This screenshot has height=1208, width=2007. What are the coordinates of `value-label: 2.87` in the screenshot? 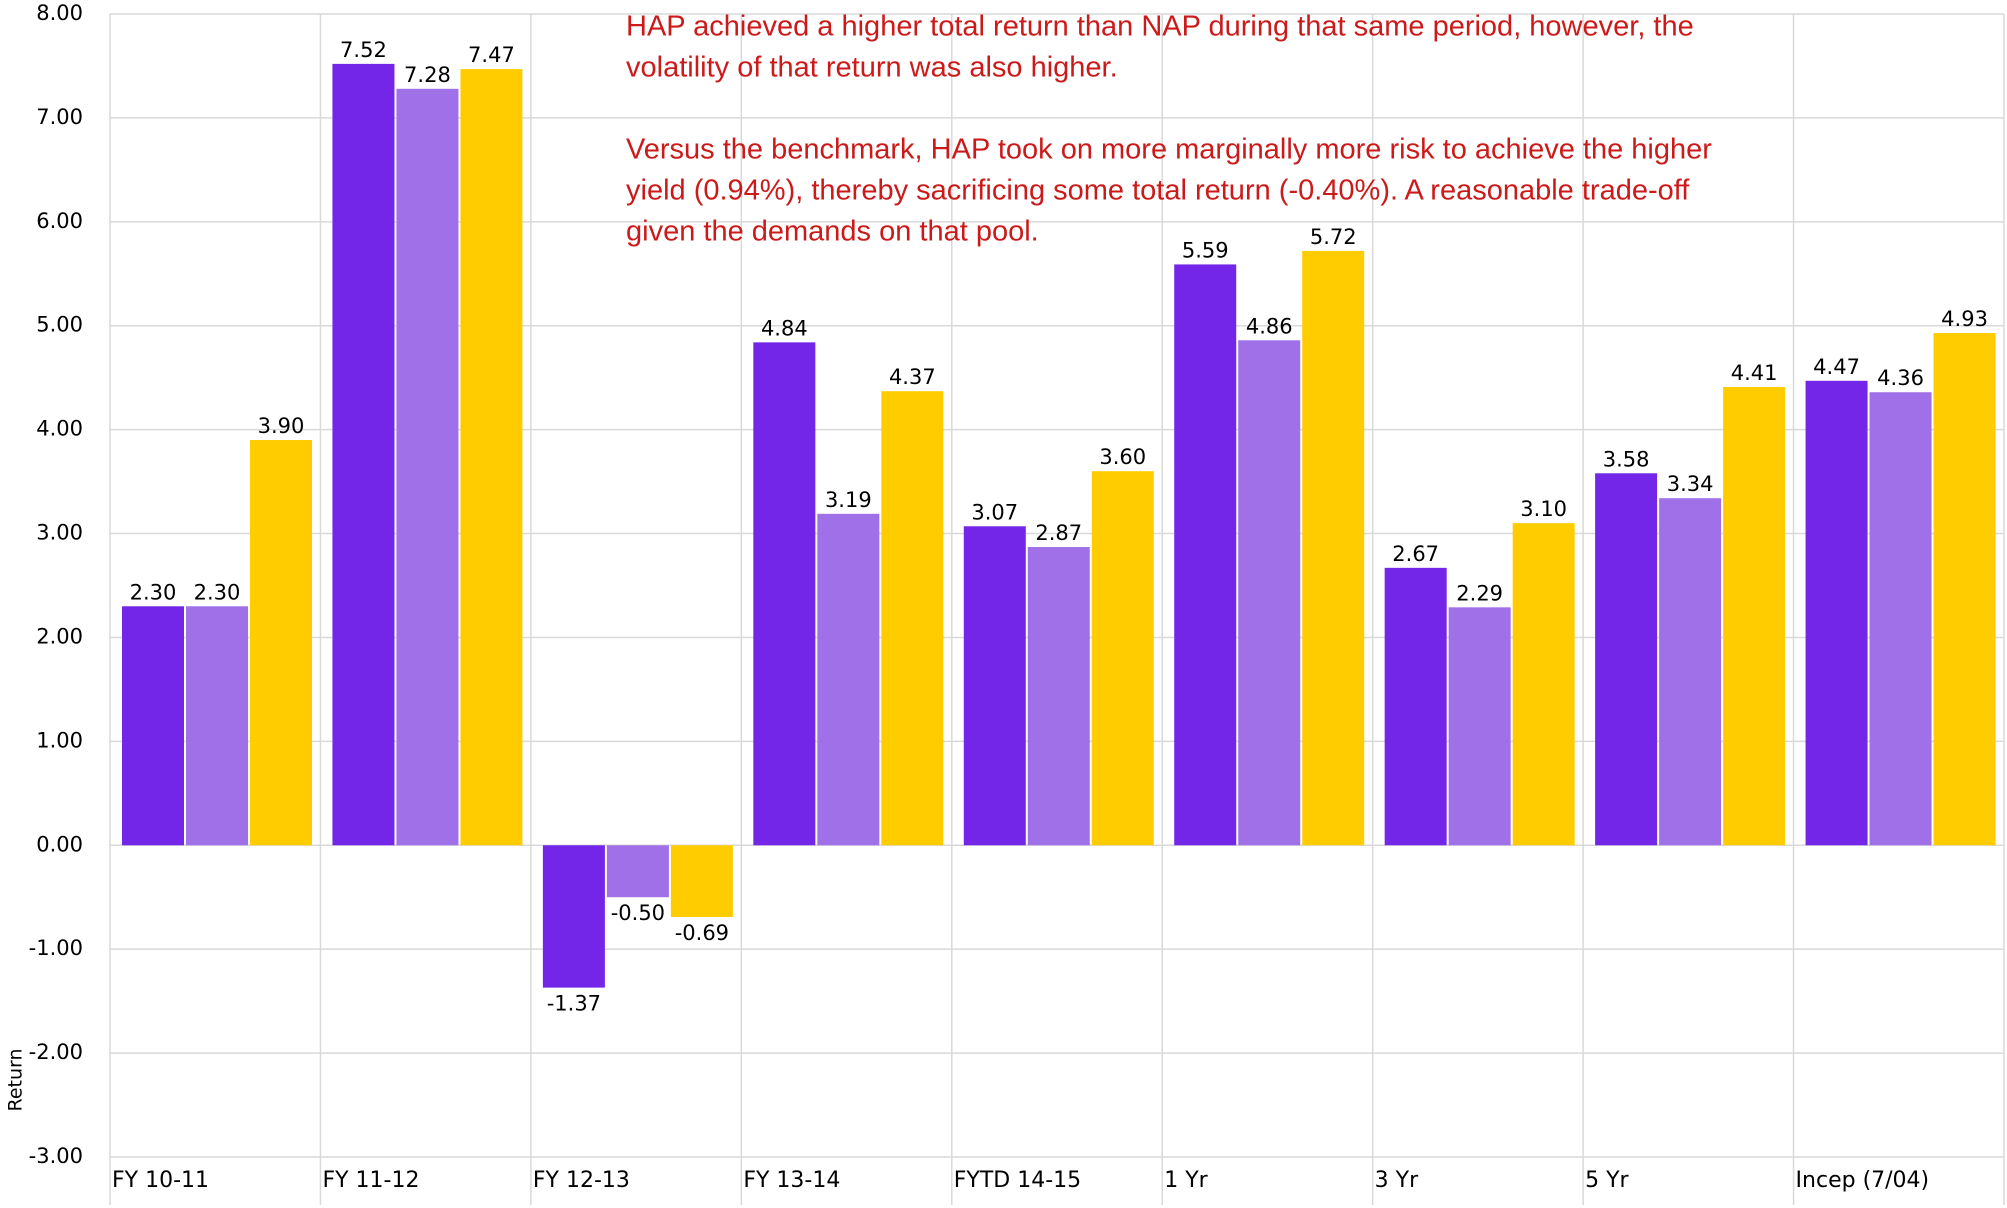 It's located at (1058, 533).